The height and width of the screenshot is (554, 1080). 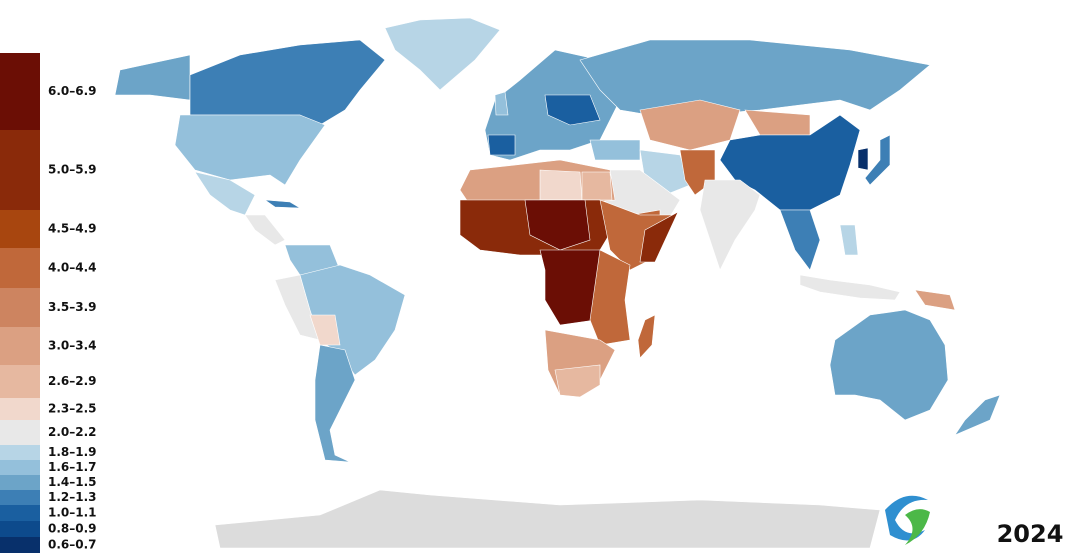 What do you see at coordinates (889, 365) in the screenshot?
I see `australia` at bounding box center [889, 365].